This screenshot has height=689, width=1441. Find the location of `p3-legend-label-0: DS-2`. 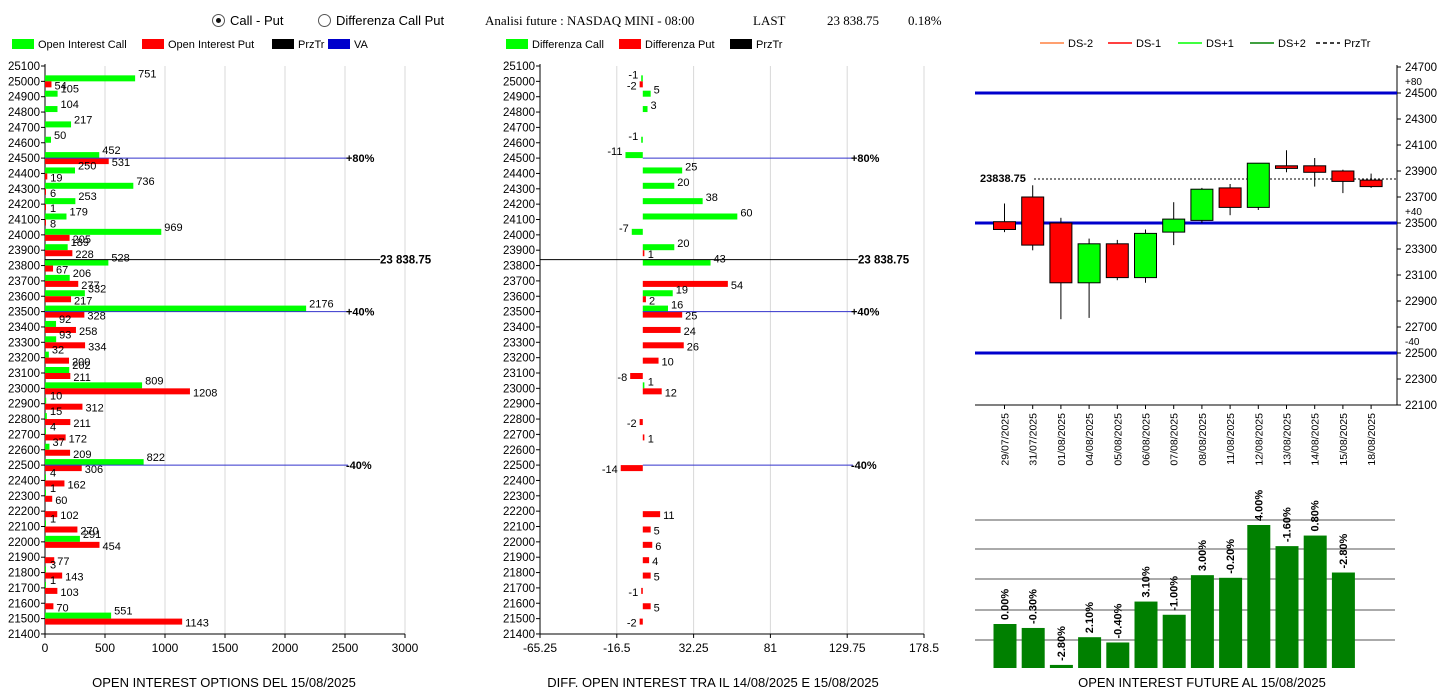

p3-legend-label-0: DS-2 is located at coordinates (1080, 44).